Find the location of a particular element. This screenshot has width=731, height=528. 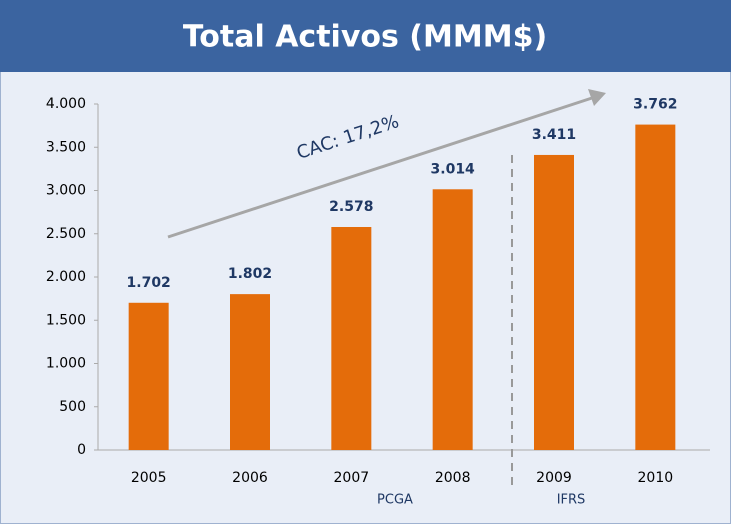

x-tick-label: 2006 is located at coordinates (250, 478).